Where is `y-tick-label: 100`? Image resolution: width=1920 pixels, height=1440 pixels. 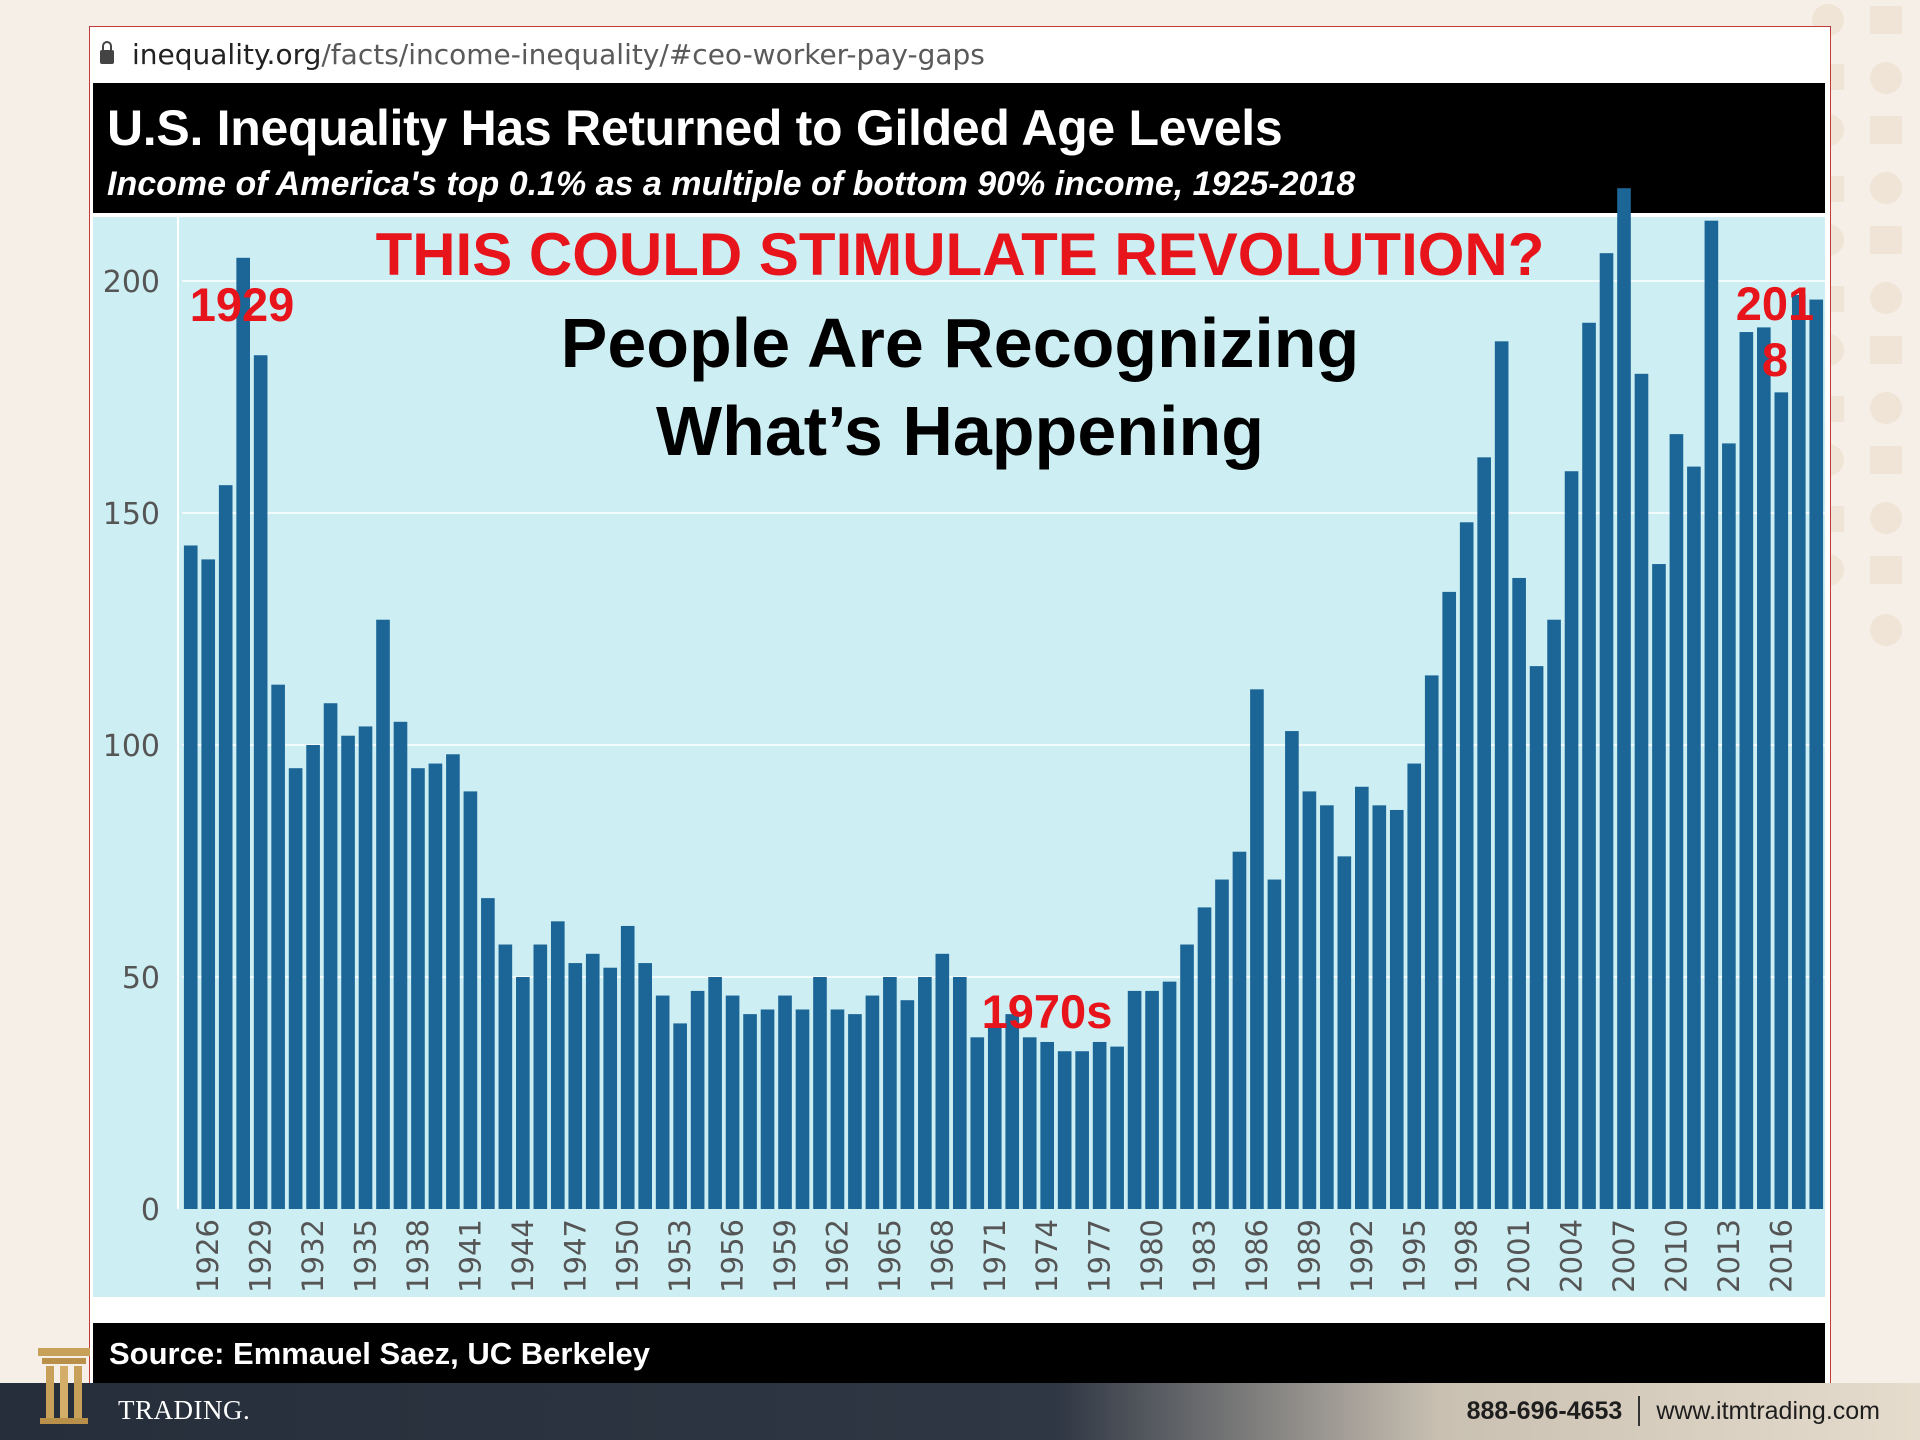
y-tick-label: 100 is located at coordinates (131, 746).